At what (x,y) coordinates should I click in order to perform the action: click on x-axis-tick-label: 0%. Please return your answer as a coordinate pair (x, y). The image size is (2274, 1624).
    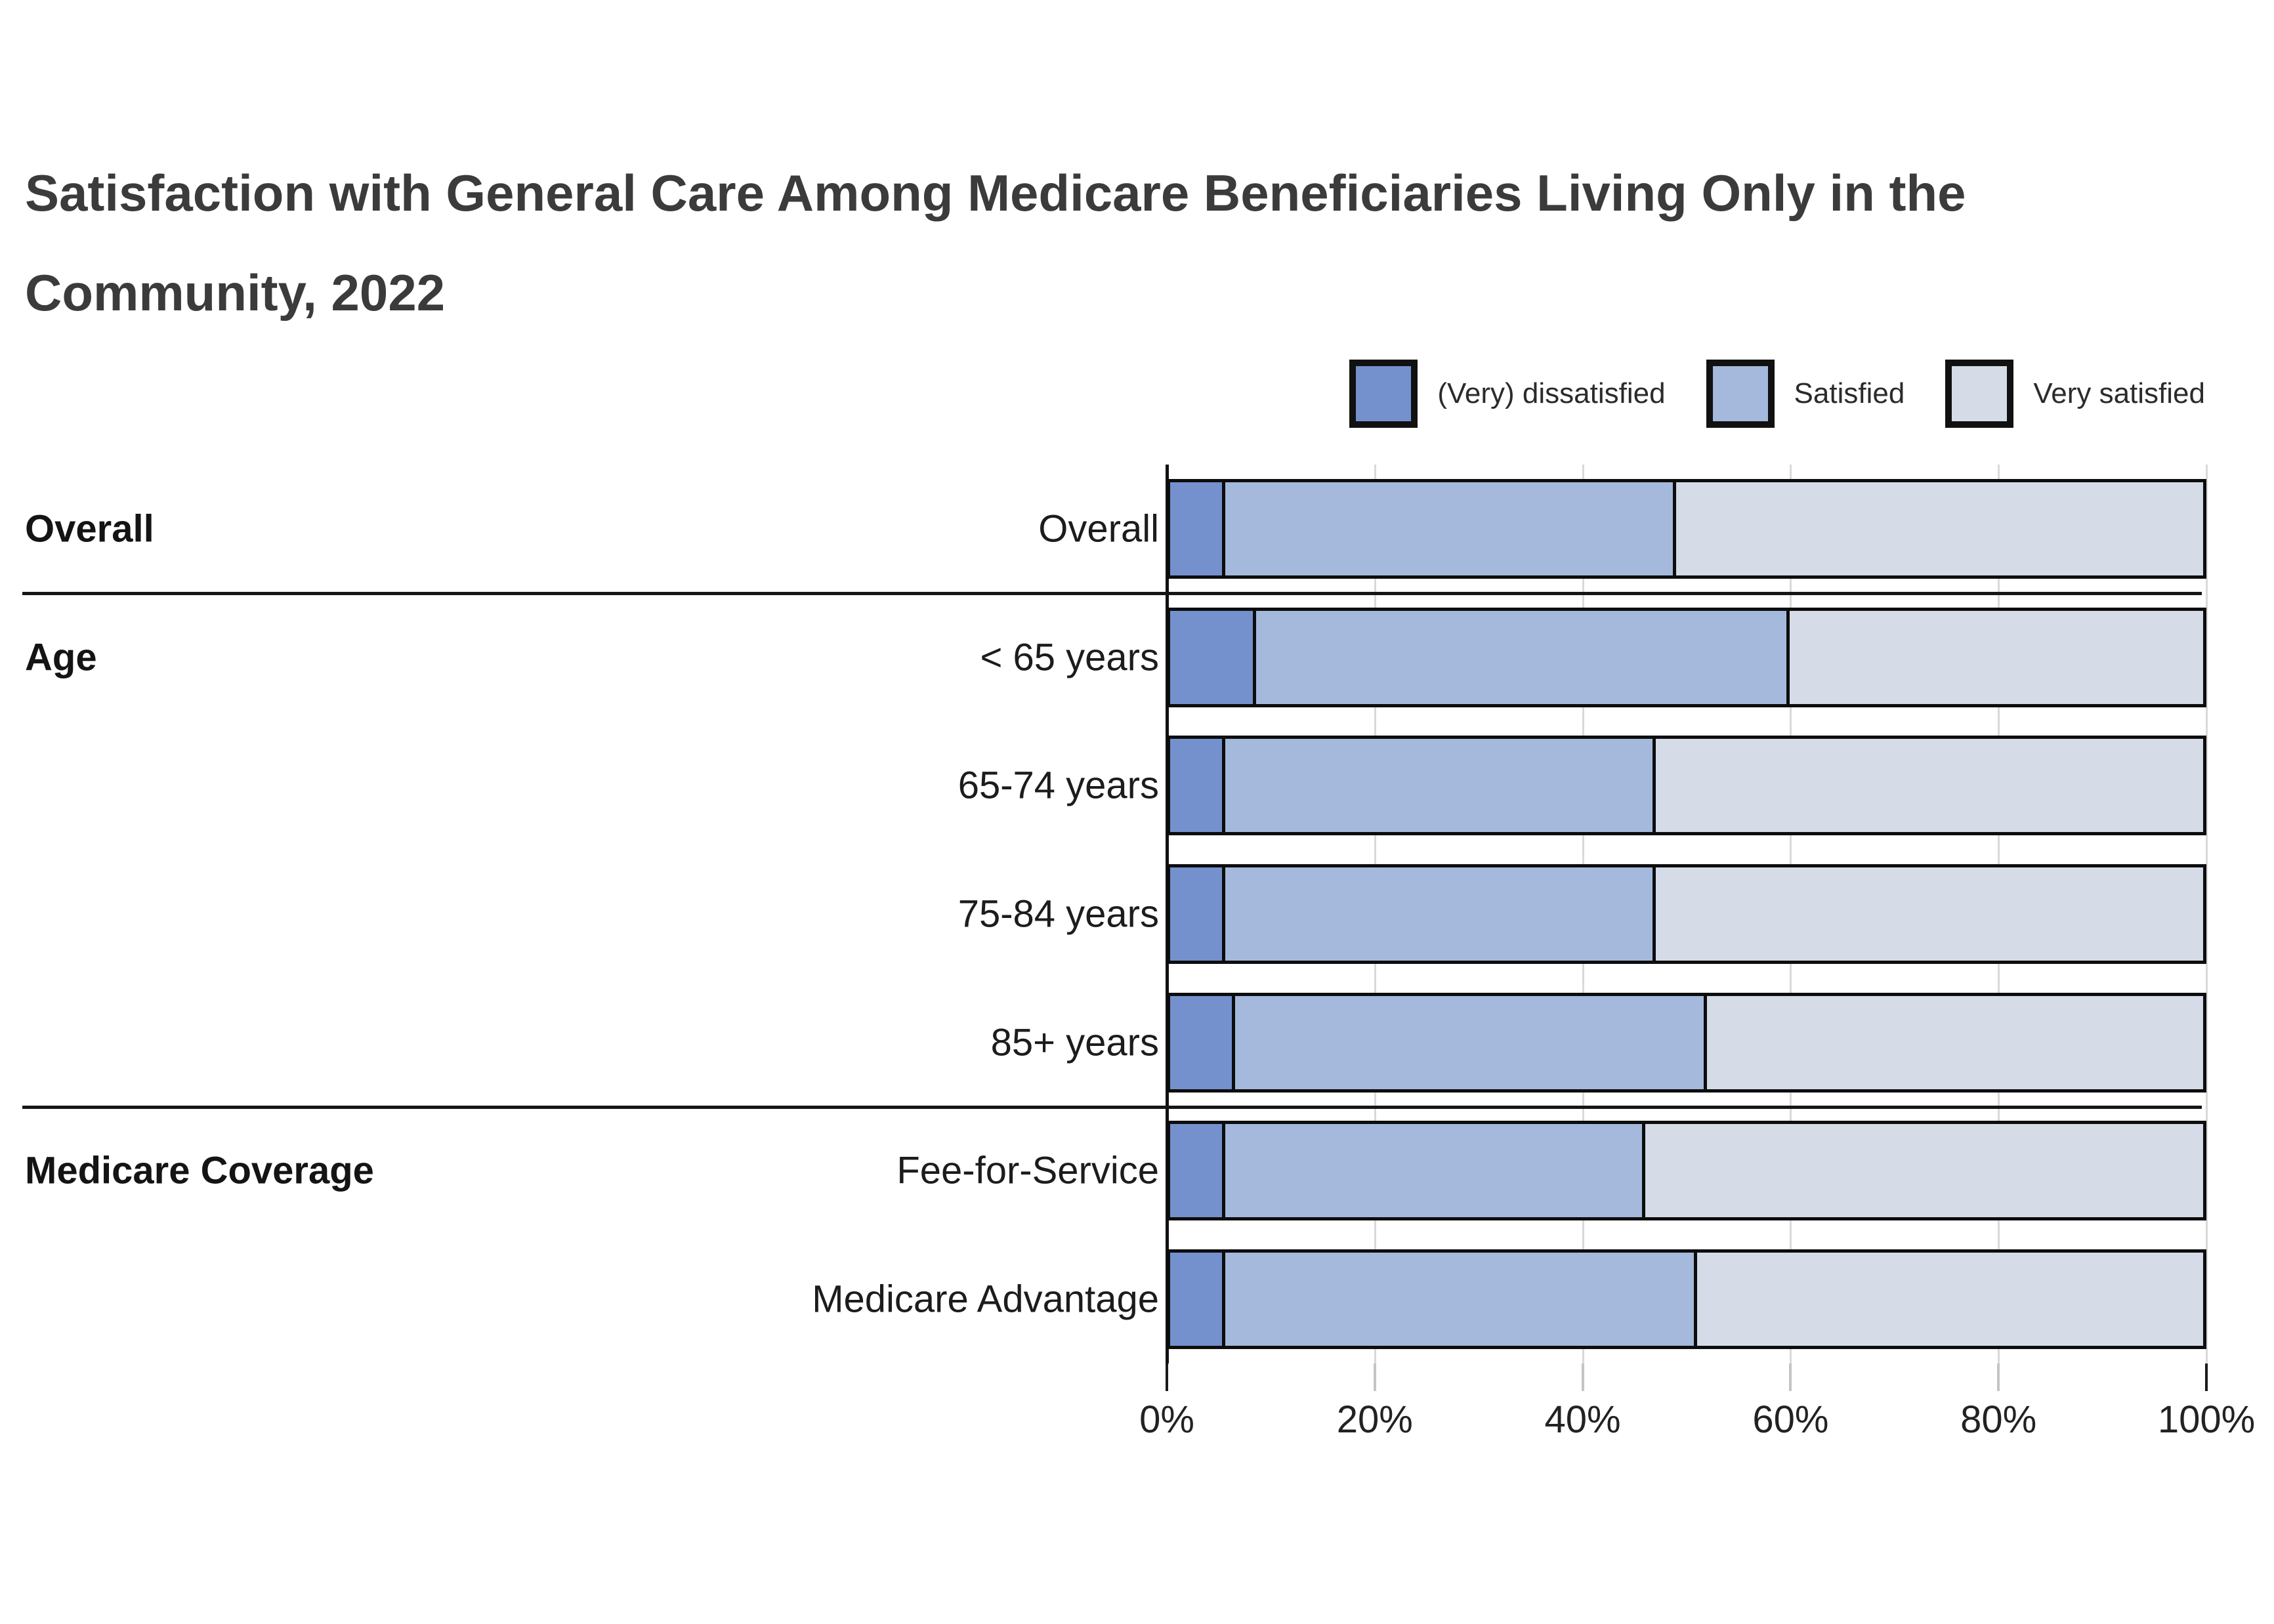
    Looking at the image, I should click on (1166, 1419).